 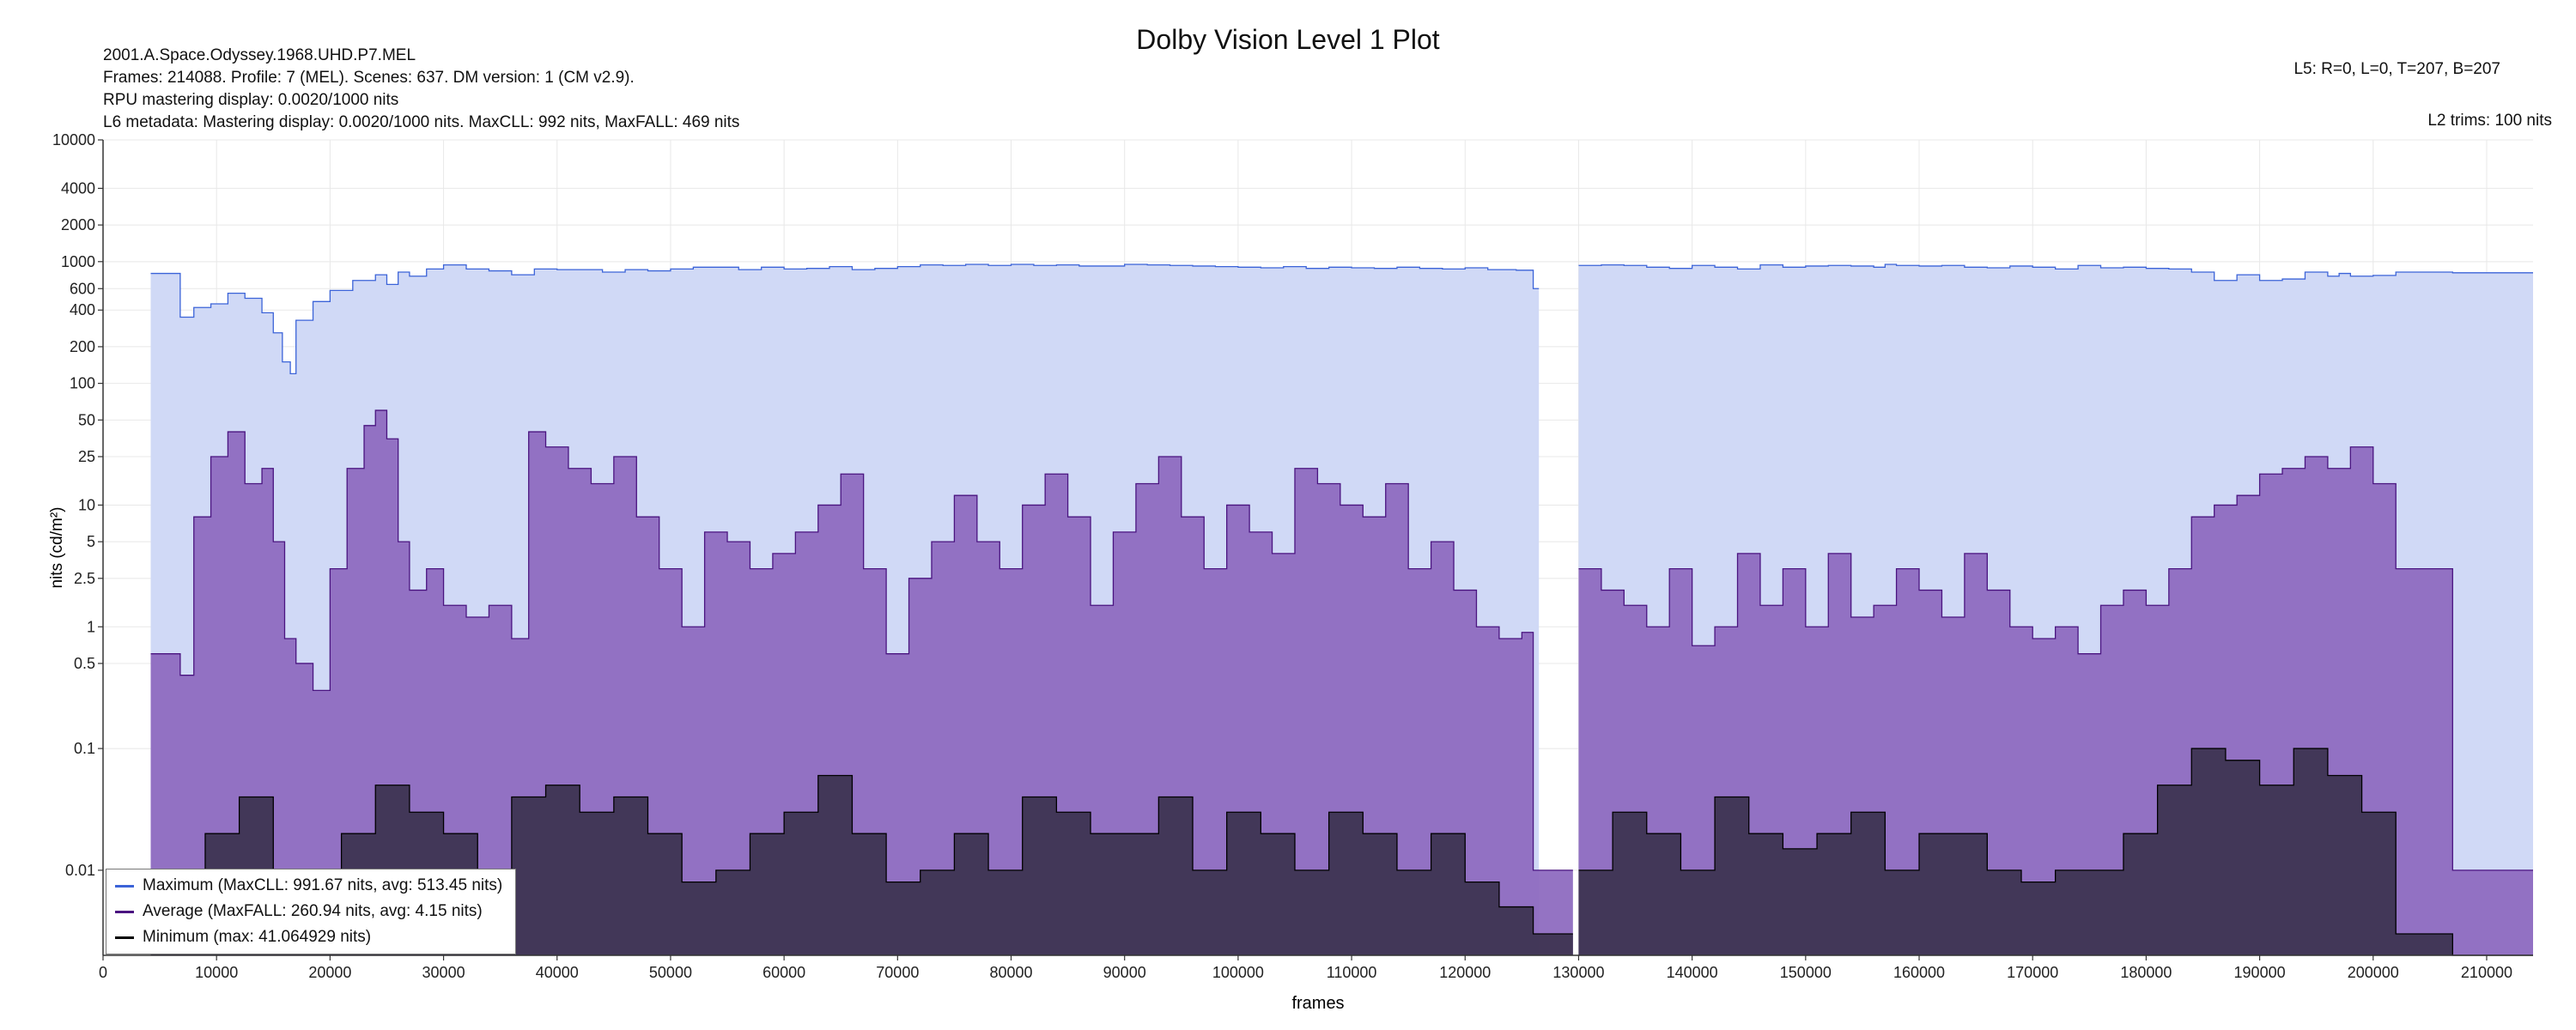 I want to click on y-tick-label: 0.5, so click(x=85, y=663).